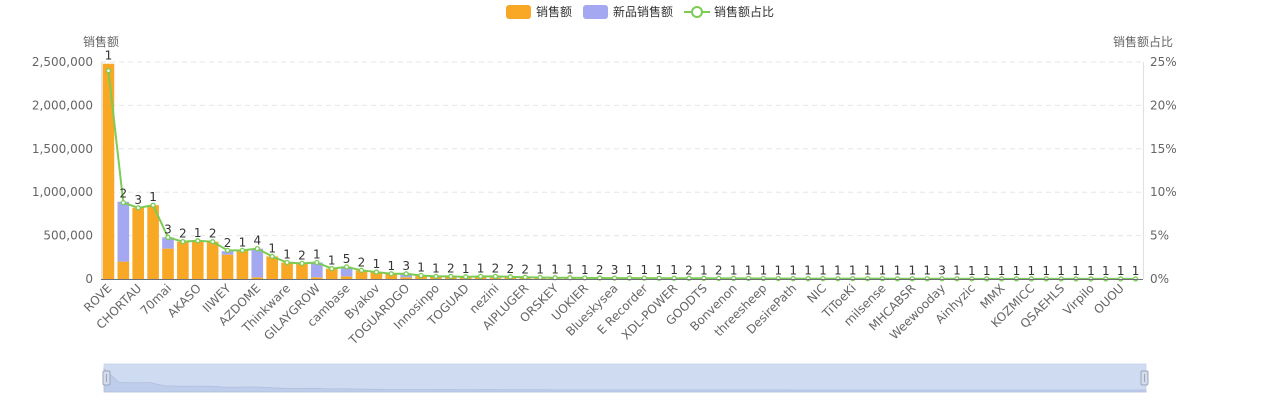 The image size is (1278, 400). I want to click on zoom-selection, so click(625, 378).